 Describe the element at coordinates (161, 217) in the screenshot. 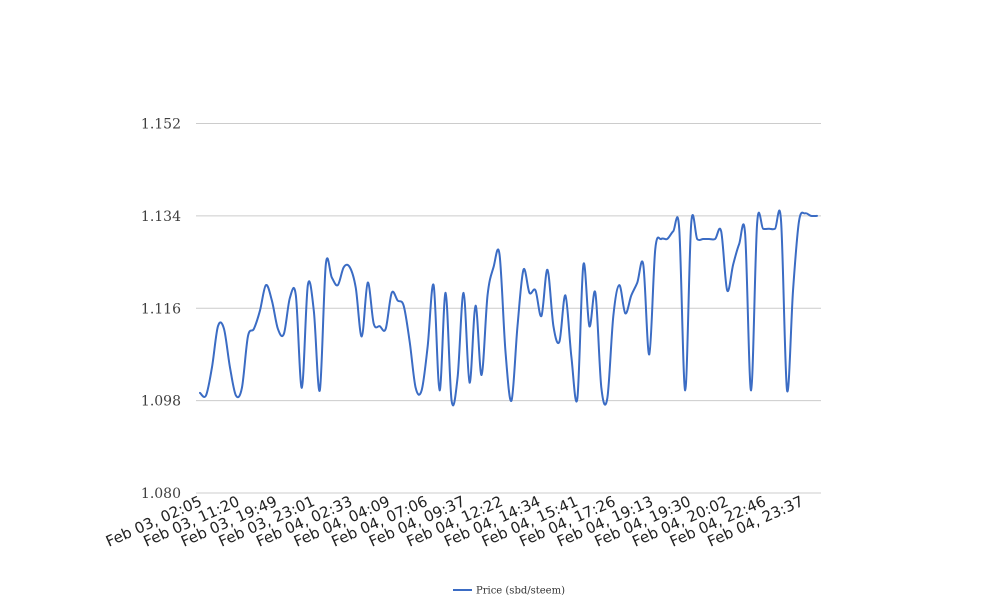

I see `y-tick-label: 1.134` at that location.